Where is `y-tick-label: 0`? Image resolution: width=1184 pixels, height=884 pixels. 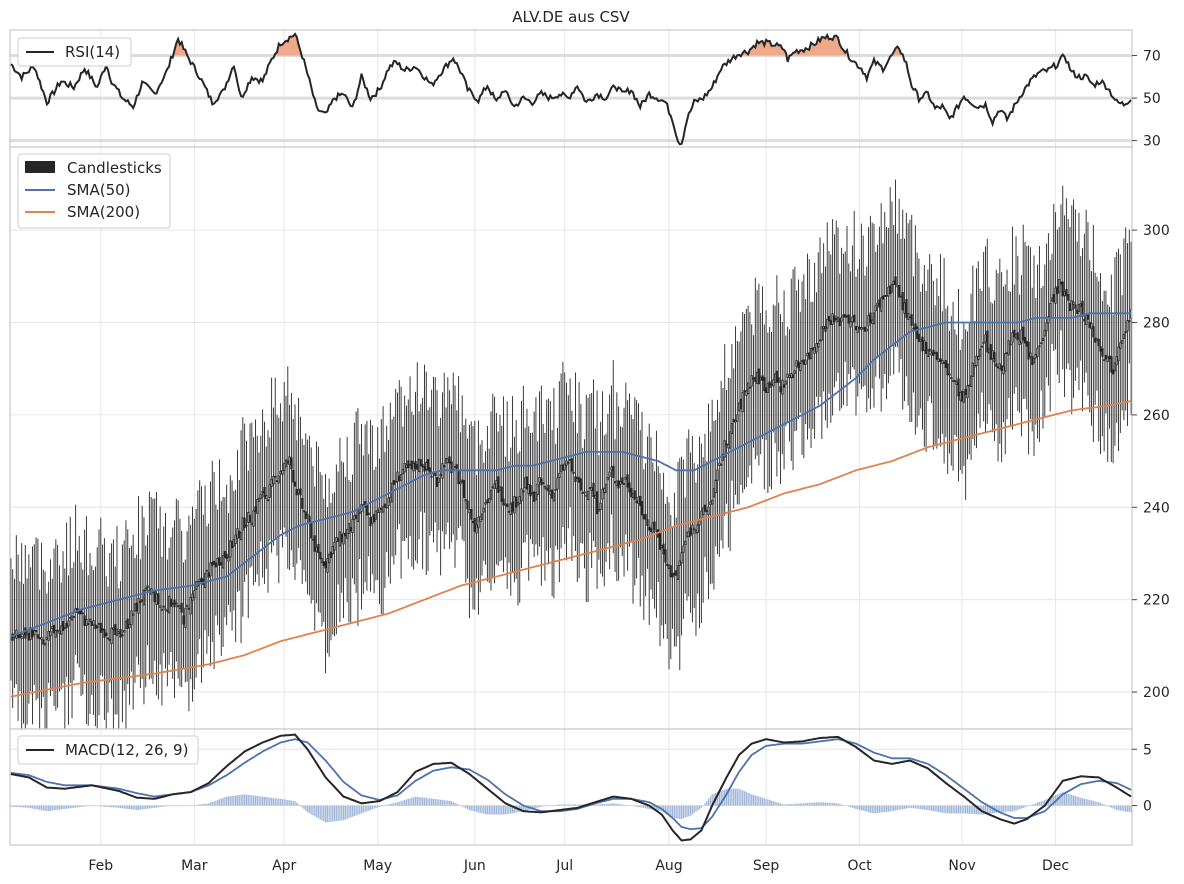
y-tick-label: 0 is located at coordinates (1147, 807).